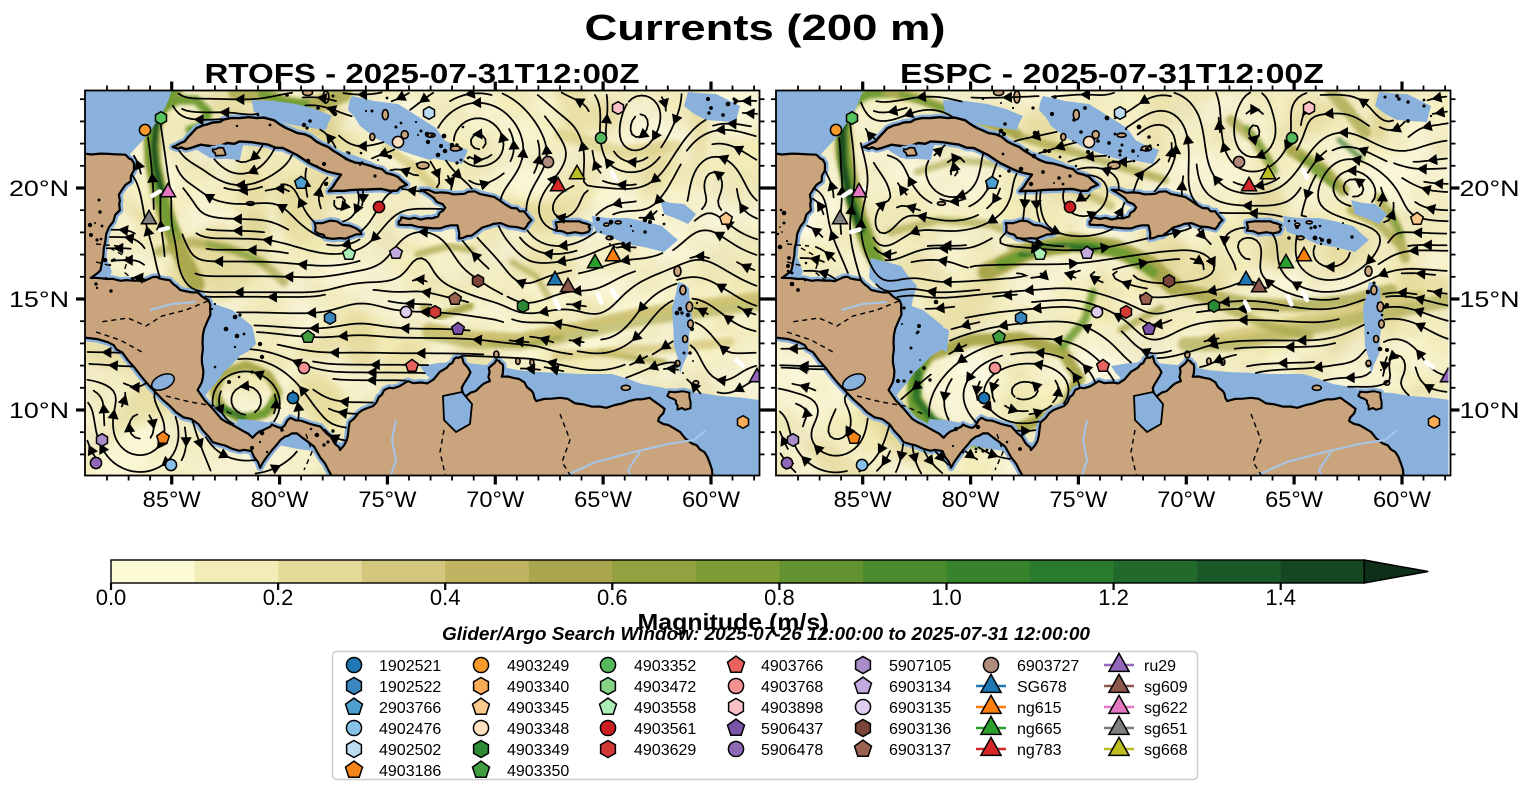 This screenshot has height=803, width=1531. What do you see at coordinates (278, 597) in the screenshot?
I see `svg-text: 0.2` at bounding box center [278, 597].